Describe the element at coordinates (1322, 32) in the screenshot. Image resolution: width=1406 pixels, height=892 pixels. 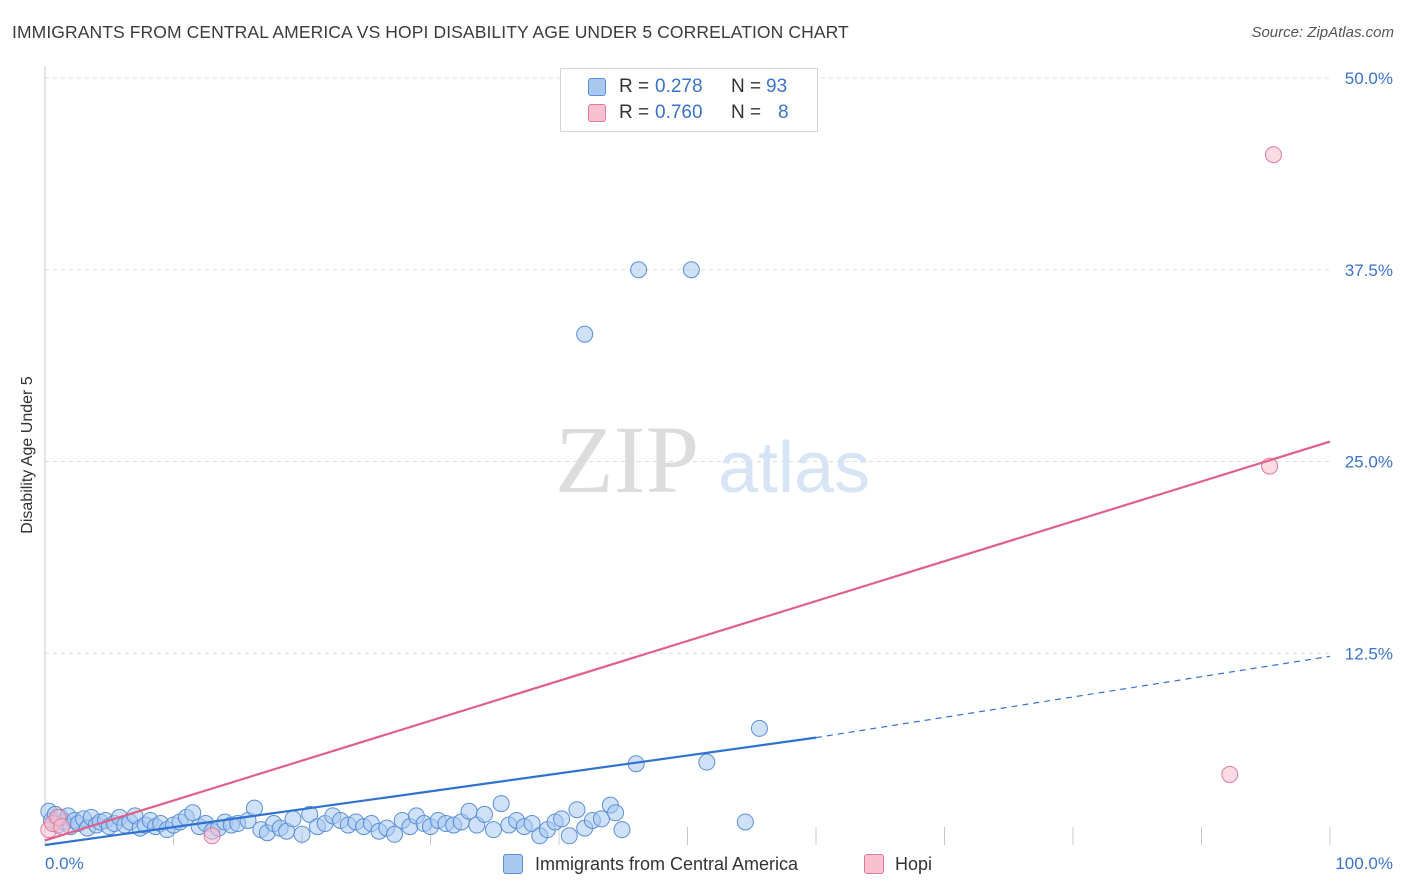
I see `chart-source: Source: ZipAtlas.com` at that location.